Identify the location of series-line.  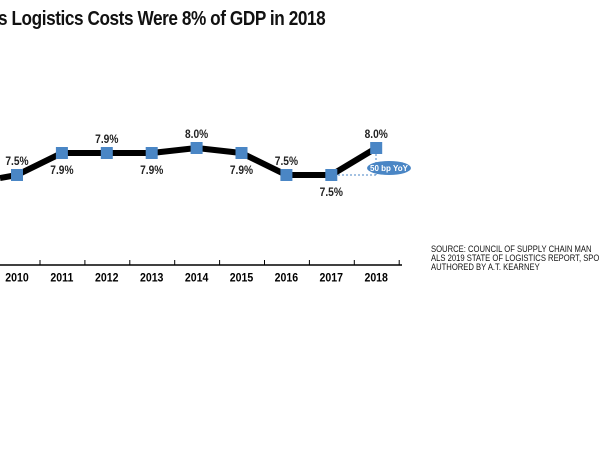
(189, 163).